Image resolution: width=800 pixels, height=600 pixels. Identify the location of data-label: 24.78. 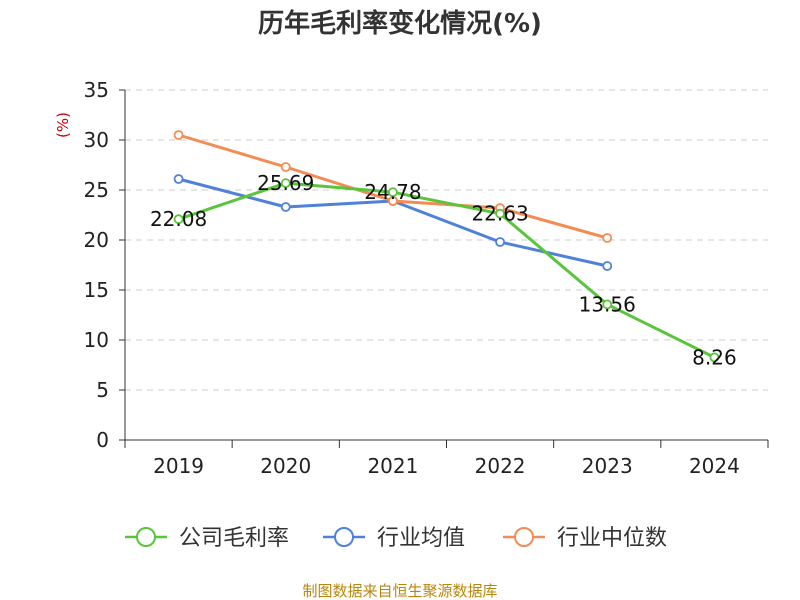
(392, 192).